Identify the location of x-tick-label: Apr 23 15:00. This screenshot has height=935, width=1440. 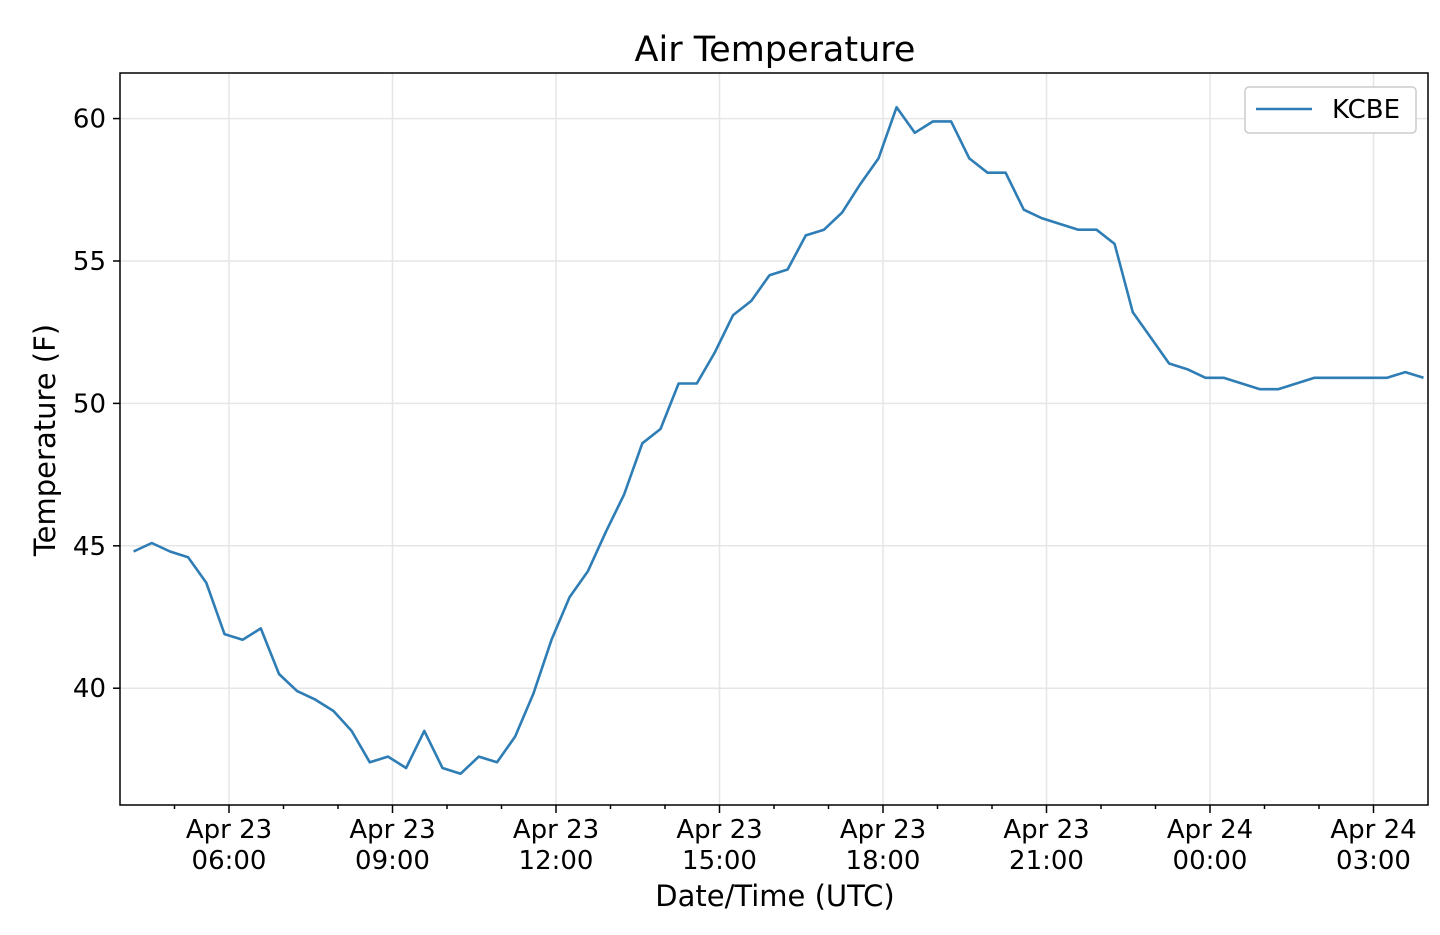
(719, 845).